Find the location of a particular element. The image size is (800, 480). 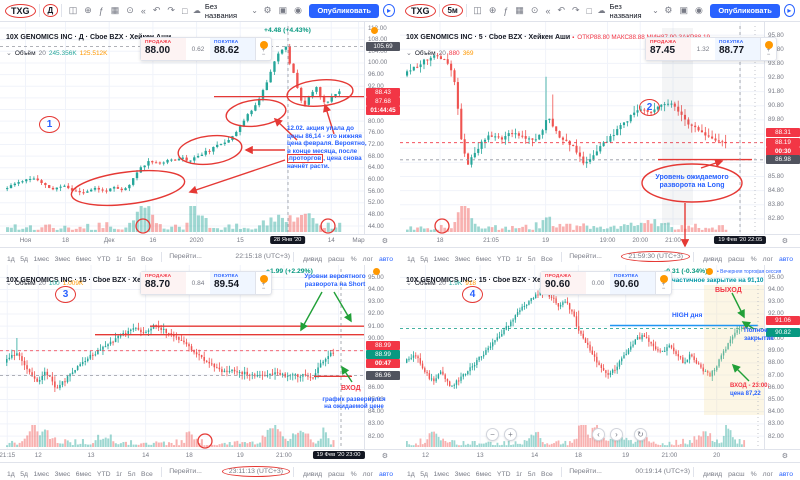

buy-button: ПОКУПКА 88.62 is located at coordinates (232, 49).